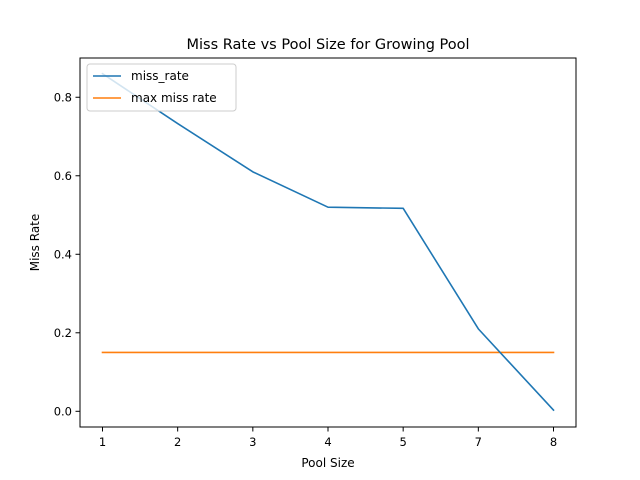  I want to click on y-tick-label: 0.2, so click(63, 333).